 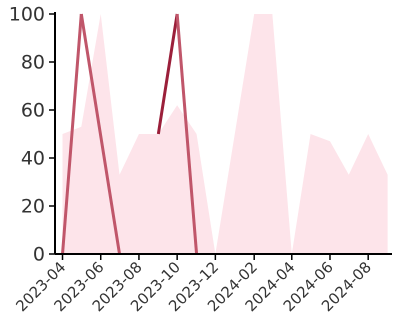 I want to click on y-axis-ticks: 0 20 40 60 80 100, so click(x=32, y=135).